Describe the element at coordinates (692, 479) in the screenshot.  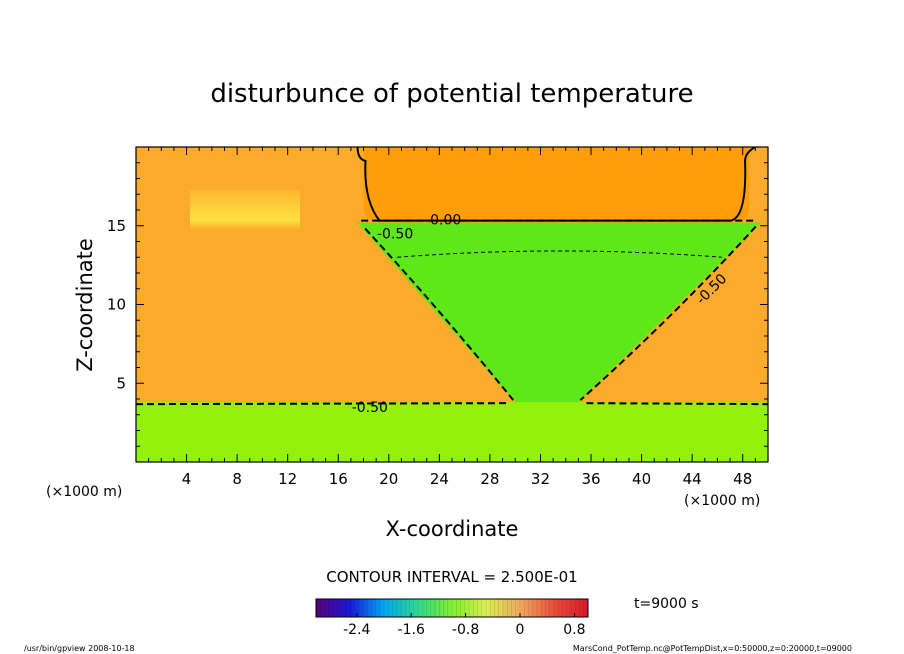
I see `x-tick-label: 44` at that location.